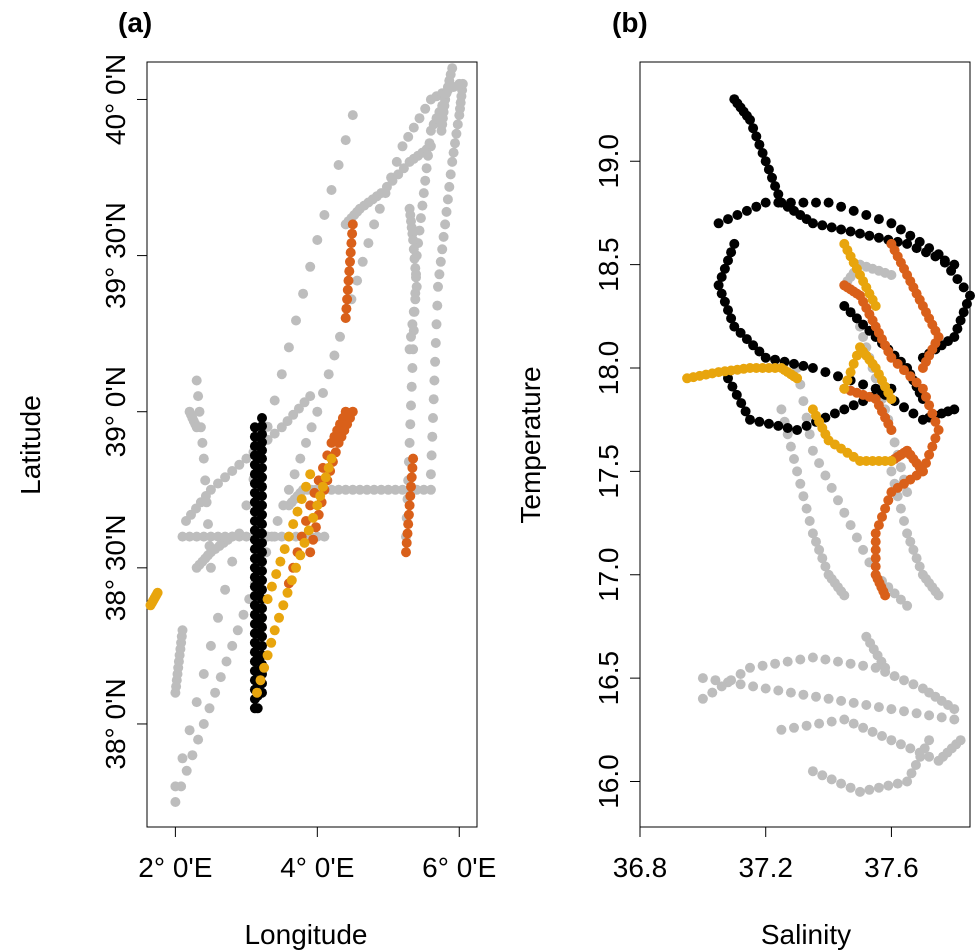 The image size is (976, 952). Describe the element at coordinates (608, 264) in the screenshot. I see `panel-b-y-tick-label: 18.5` at that location.